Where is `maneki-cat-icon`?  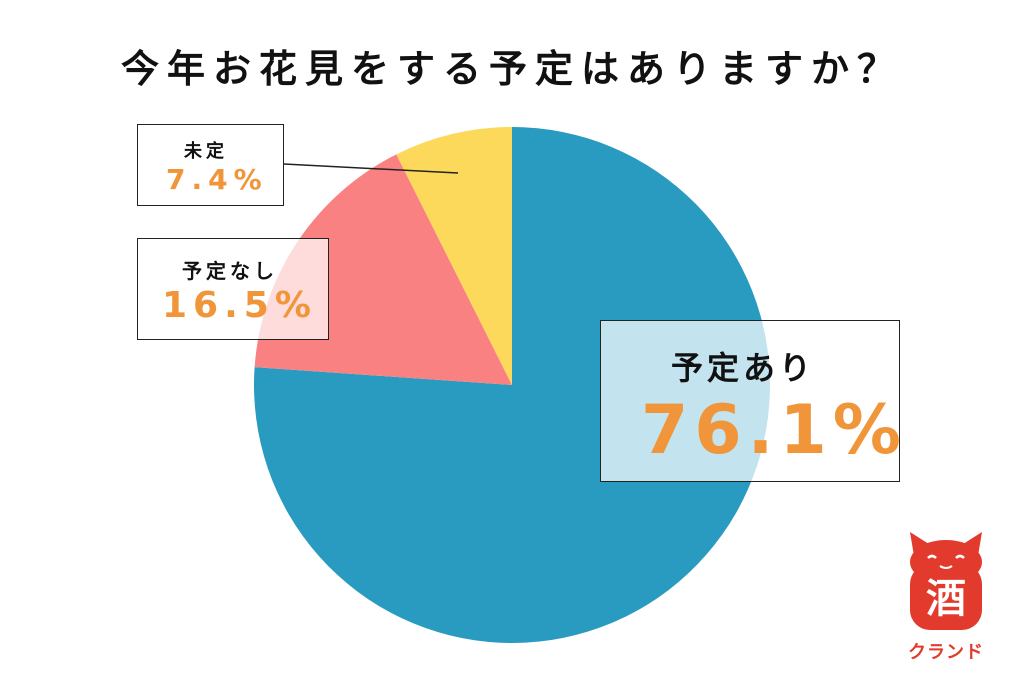
maneki-cat-icon is located at coordinates (946, 581).